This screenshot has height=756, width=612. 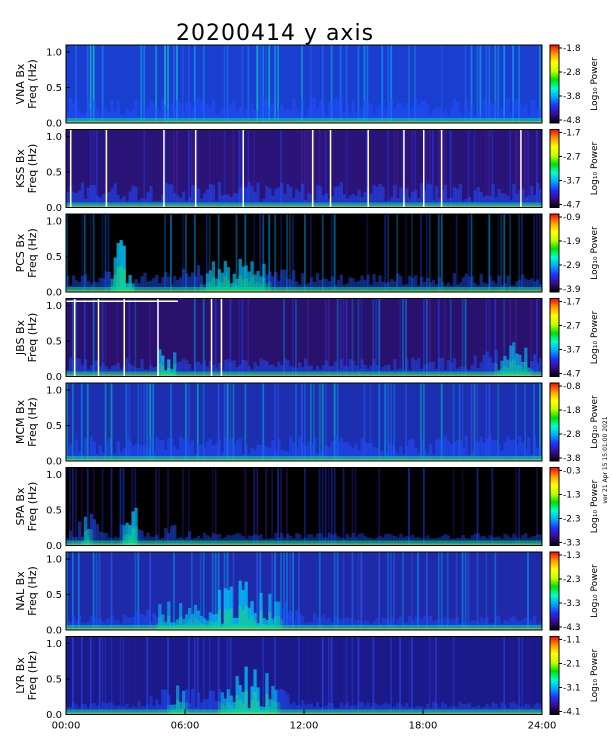 What do you see at coordinates (572, 472) in the screenshot?
I see `colorbar-tick-label: -0.3` at bounding box center [572, 472].